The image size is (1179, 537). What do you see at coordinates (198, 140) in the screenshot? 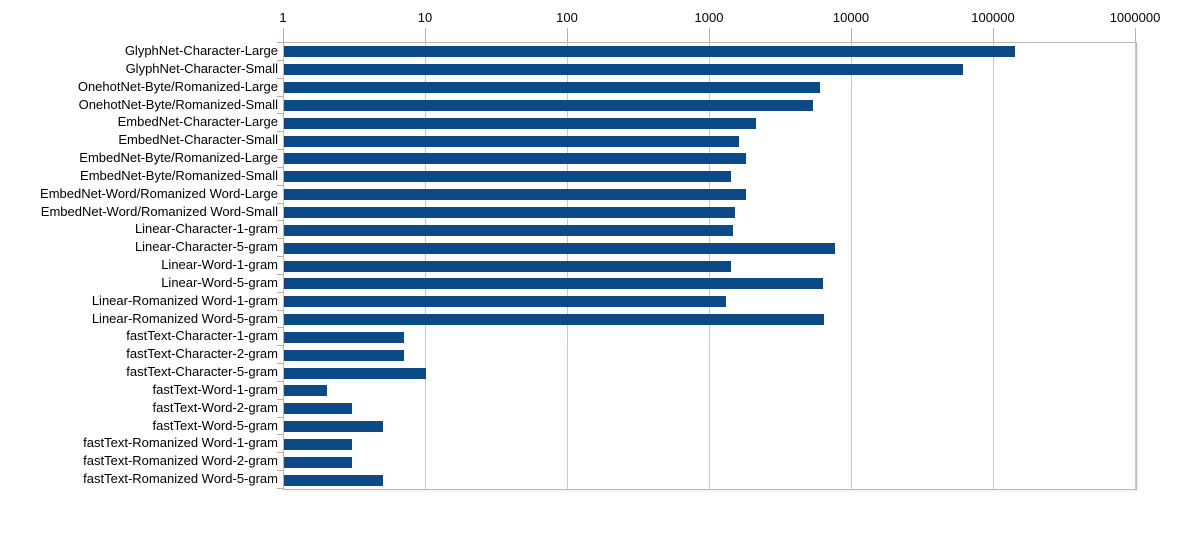
I see `category-label: EmbedNet-Character-Small` at bounding box center [198, 140].